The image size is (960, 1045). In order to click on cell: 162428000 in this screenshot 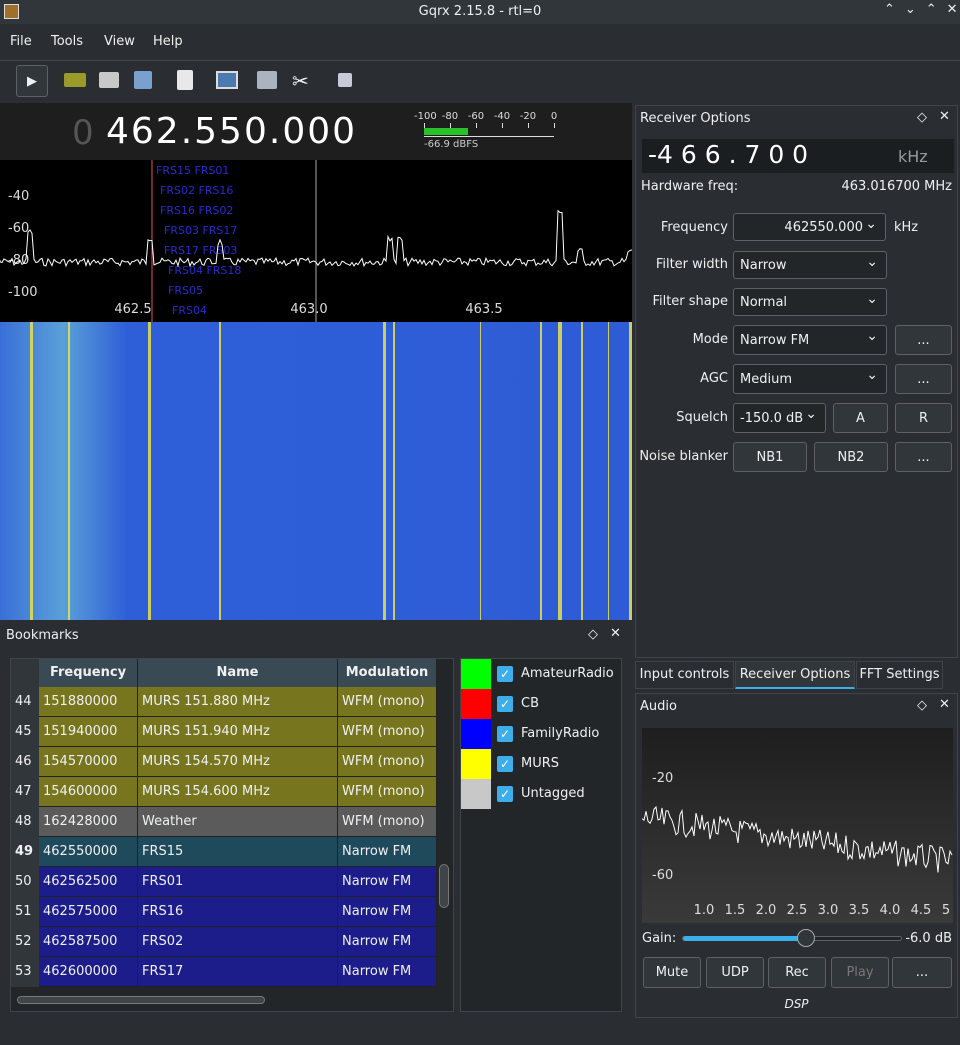, I will do `click(88, 822)`.